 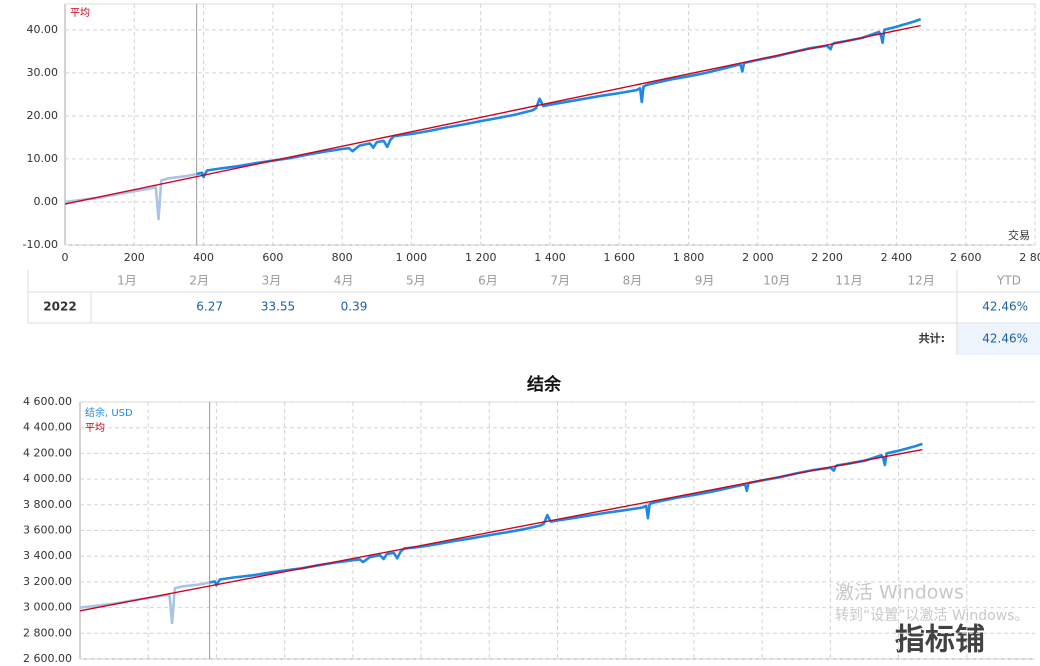 I want to click on y-tick-label: 3 600.00, so click(x=47, y=530).